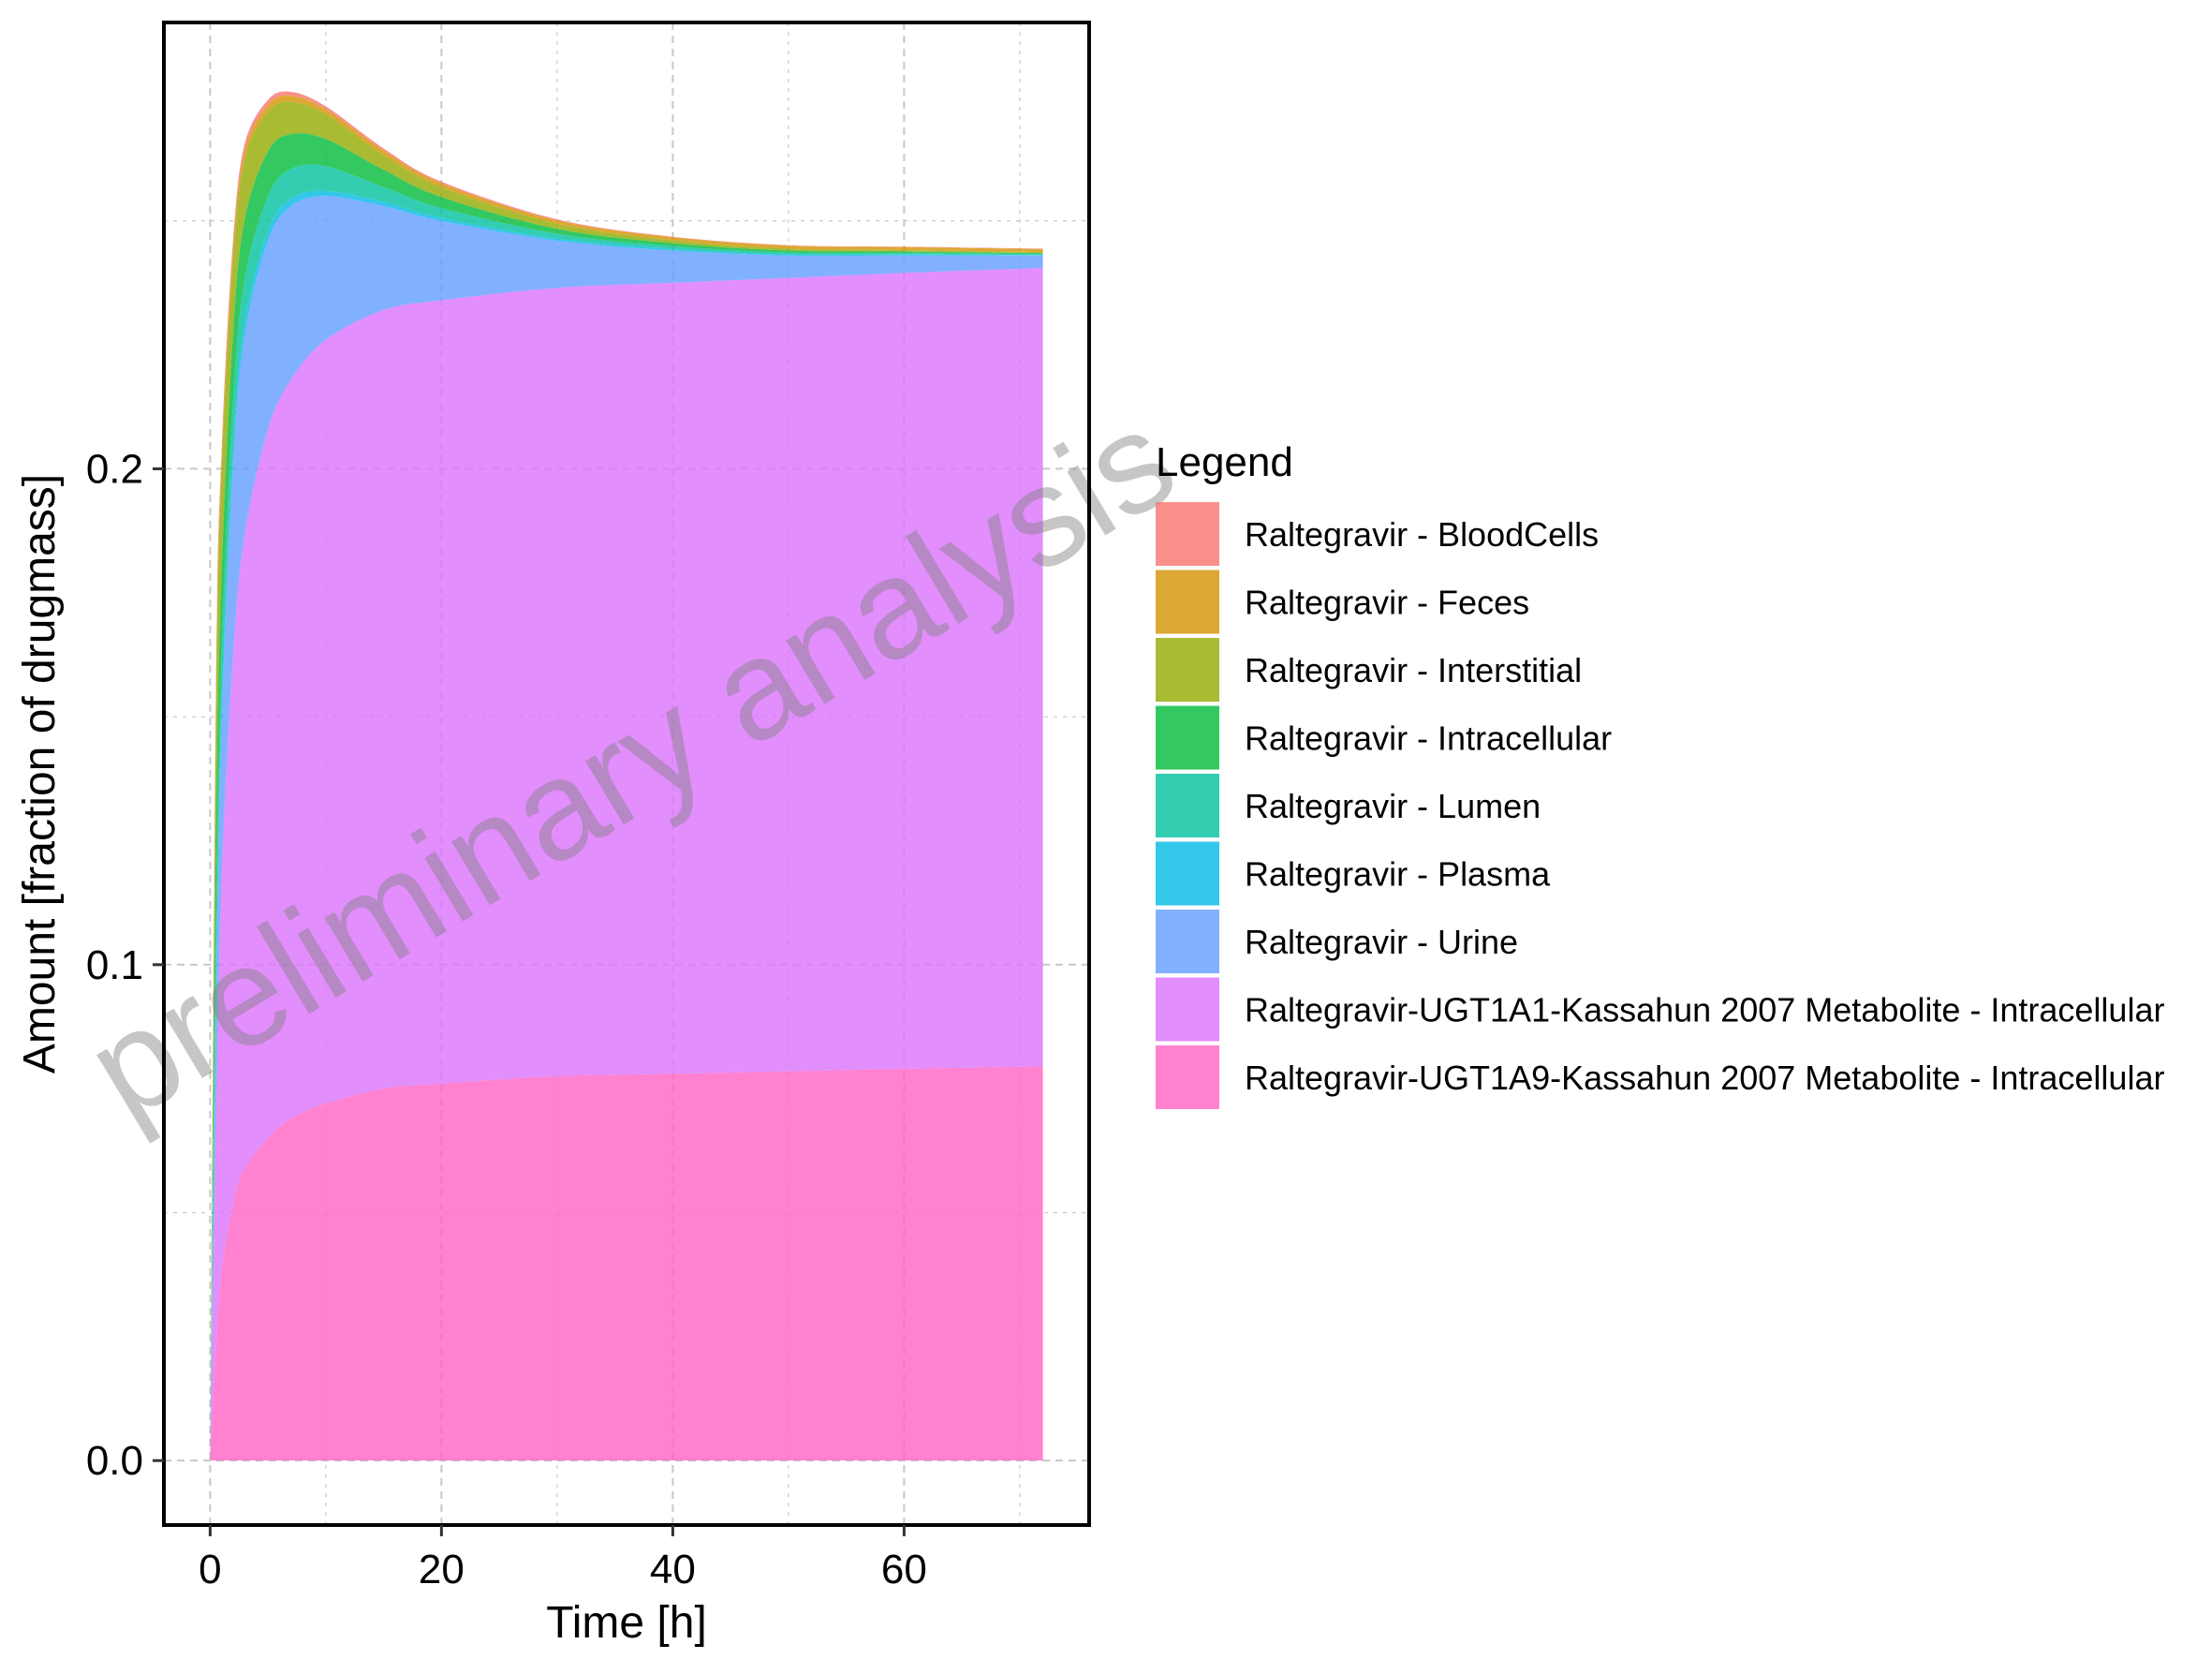  What do you see at coordinates (442, 1569) in the screenshot?
I see `x-tick-label: 20` at bounding box center [442, 1569].